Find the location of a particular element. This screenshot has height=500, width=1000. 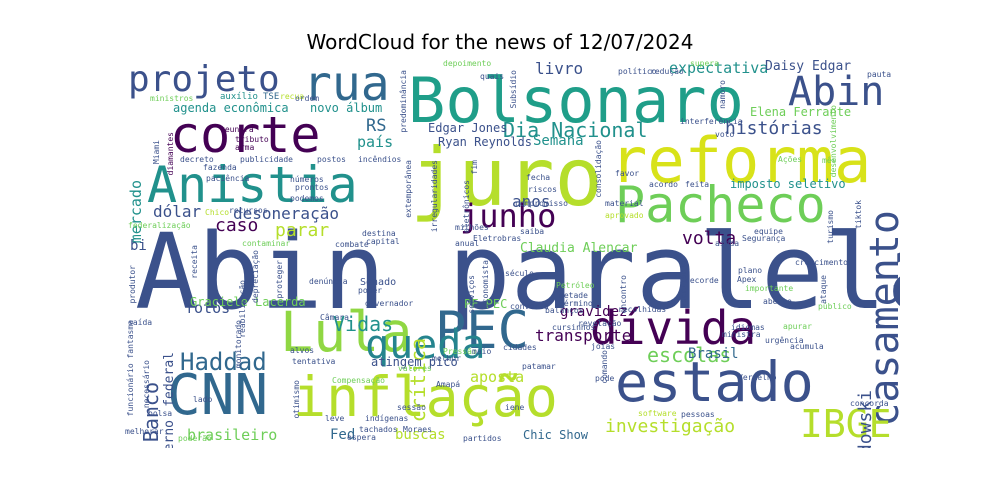

word-eletronicos: eletrônicos is located at coordinates (466, 206).